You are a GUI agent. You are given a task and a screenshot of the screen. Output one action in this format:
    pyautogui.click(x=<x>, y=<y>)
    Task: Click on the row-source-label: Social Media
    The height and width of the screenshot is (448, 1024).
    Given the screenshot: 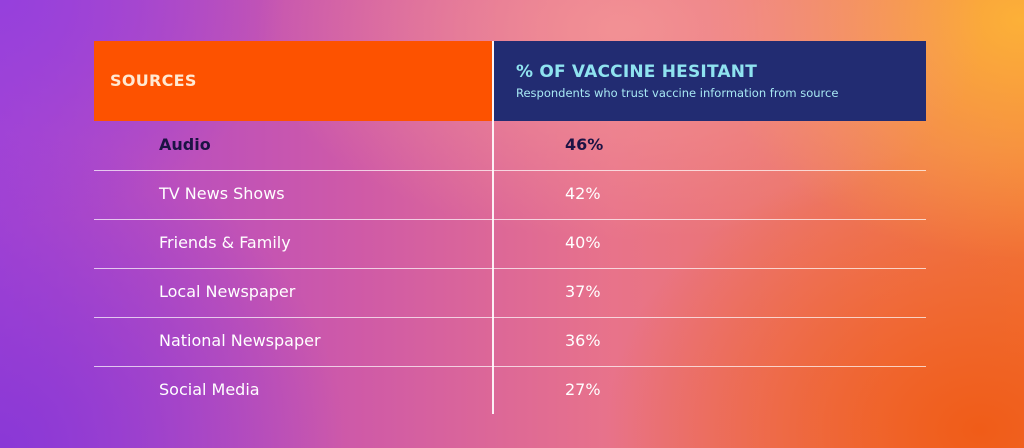 What is the action you would take?
    pyautogui.click(x=209, y=389)
    